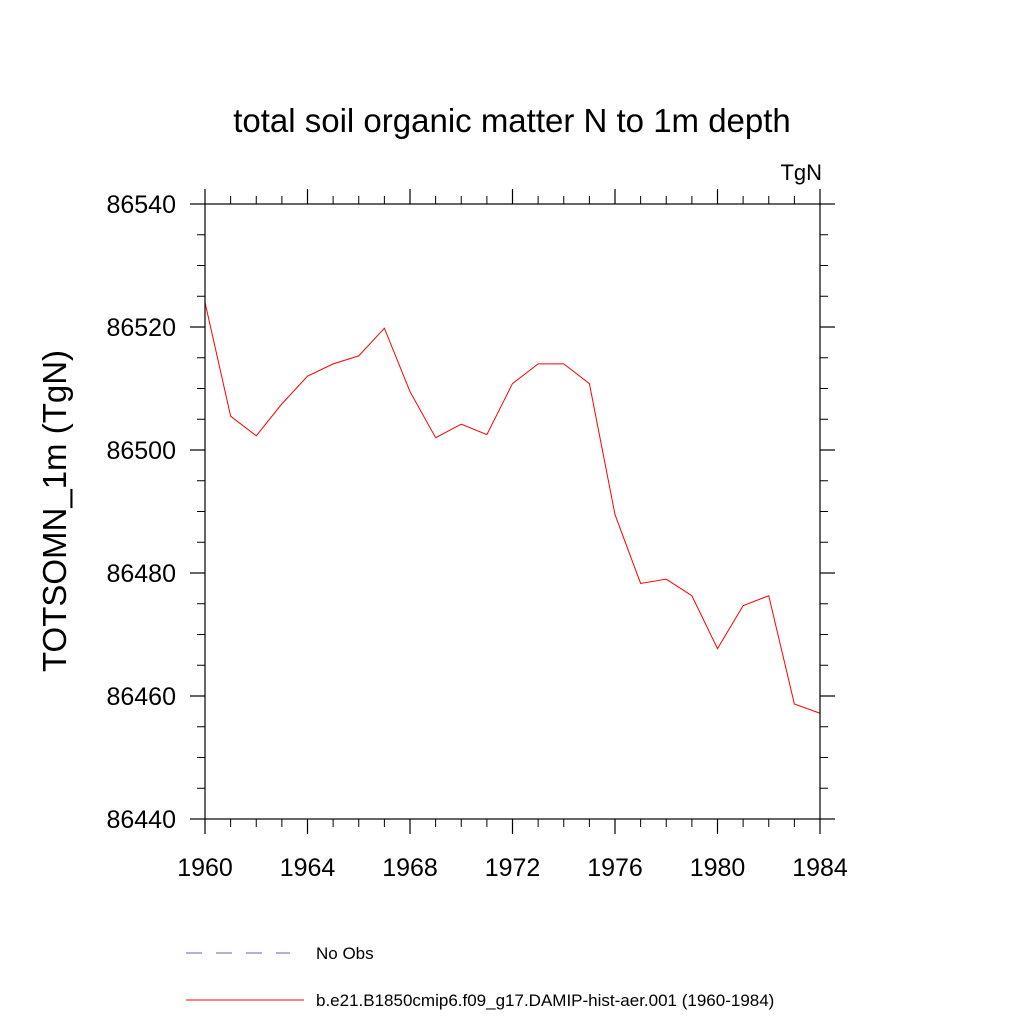 The height and width of the screenshot is (1024, 1024). I want to click on x-tick-label: 1968, so click(410, 868).